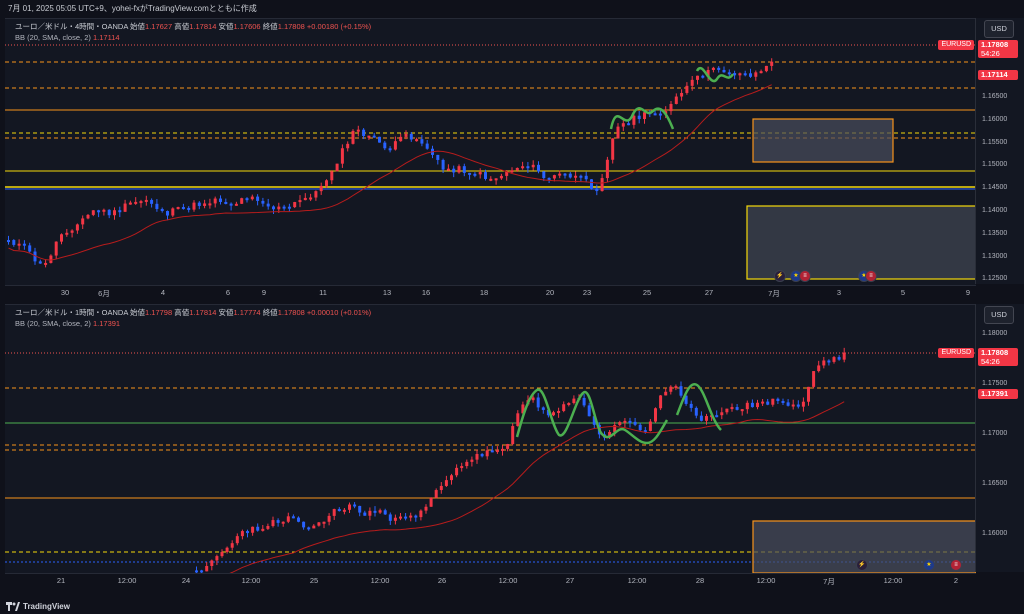 Image resolution: width=1024 pixels, height=614 pixels. What do you see at coordinates (71, 26) in the screenshot?
I see `top-symbol: ユーロ／米ドル・4時間・OANDA` at bounding box center [71, 26].